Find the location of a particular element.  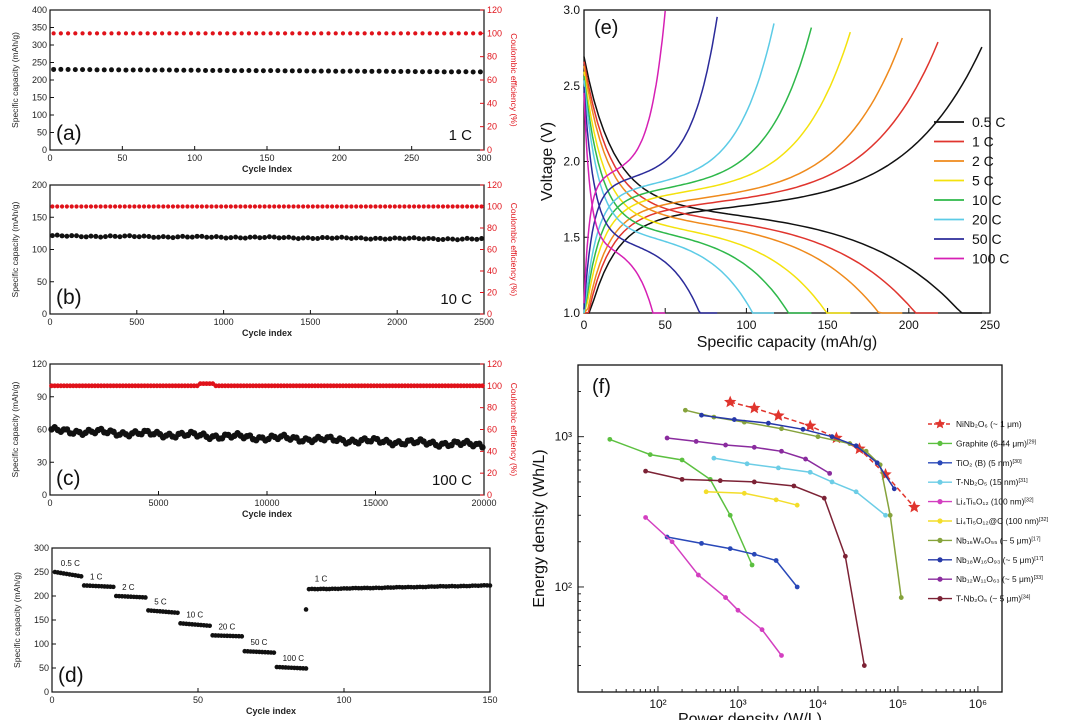

legend-label-f: TiO₂ (B) (5 nm)[30] is located at coordinates (989, 463).